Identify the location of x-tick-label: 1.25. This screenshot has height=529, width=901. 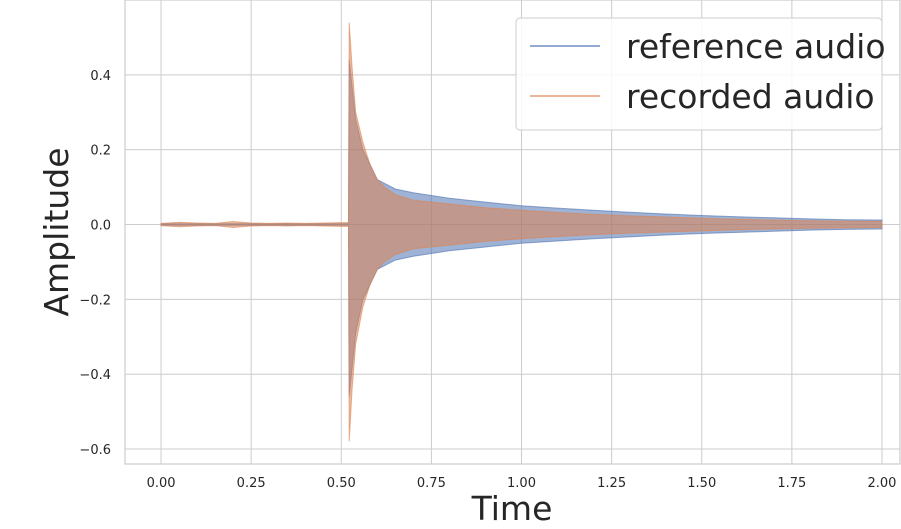
(611, 483).